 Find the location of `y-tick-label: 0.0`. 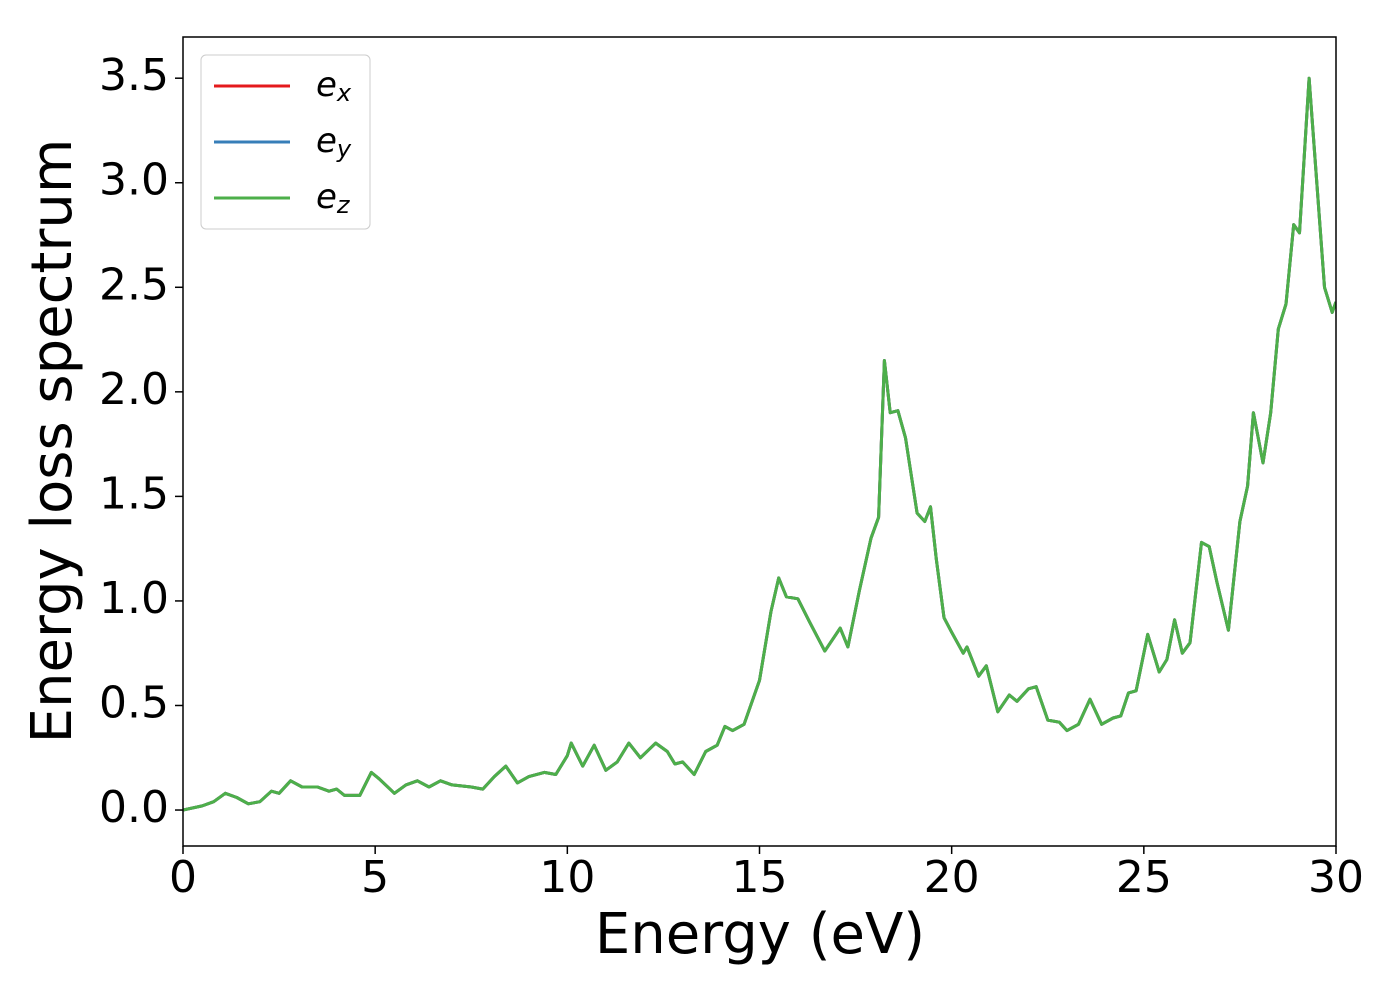

y-tick-label: 0.0 is located at coordinates (134, 807).